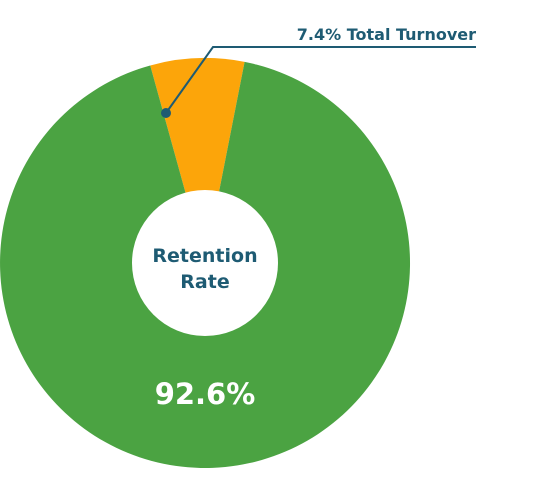  Describe the element at coordinates (386, 34) in the screenshot. I see `turnover-callout-label: 7.4% Total Turnover` at that location.